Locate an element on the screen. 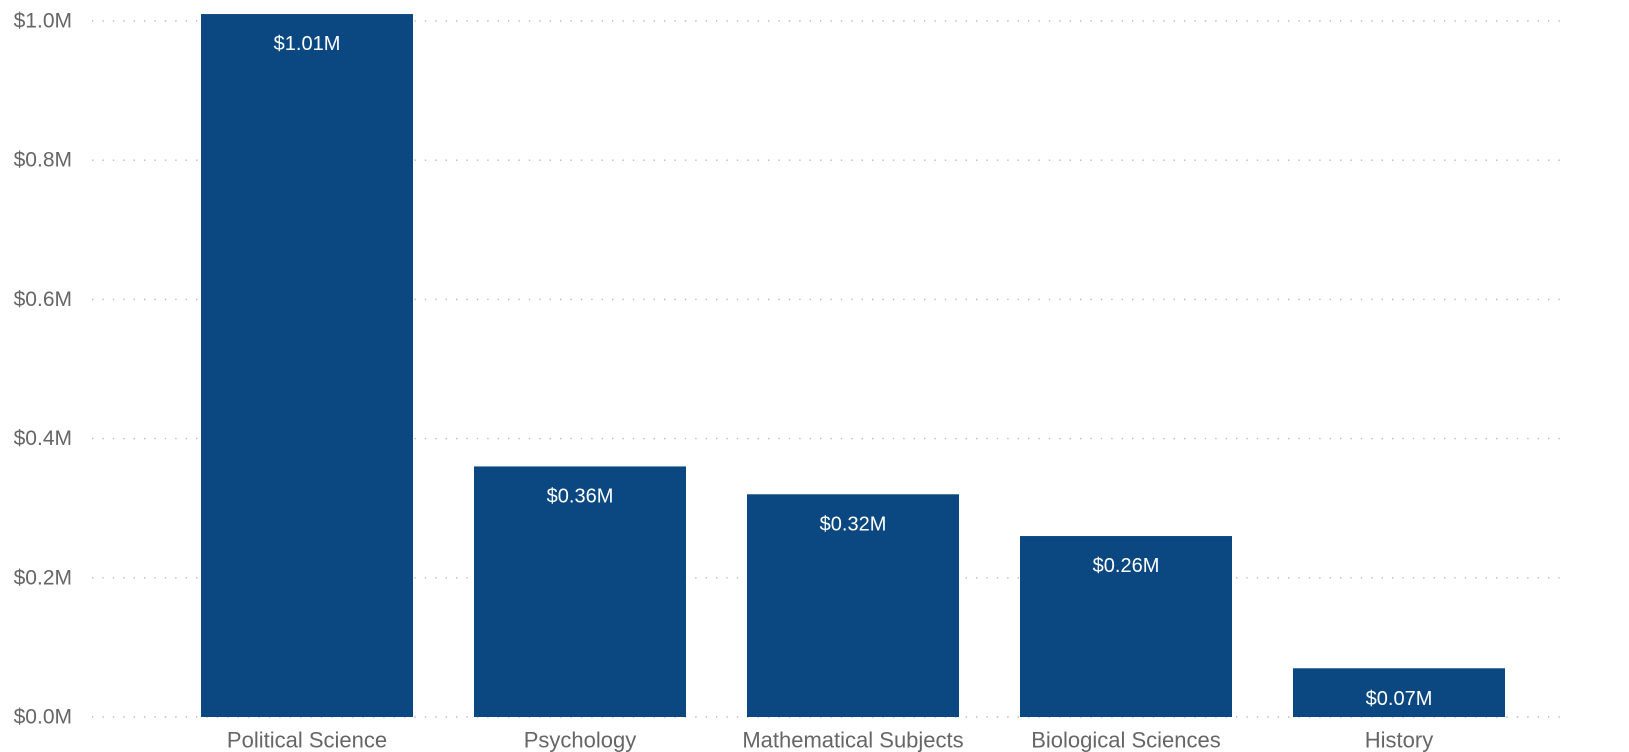 This screenshot has height=752, width=1629. data-label-1: $0.36M is located at coordinates (580, 496).